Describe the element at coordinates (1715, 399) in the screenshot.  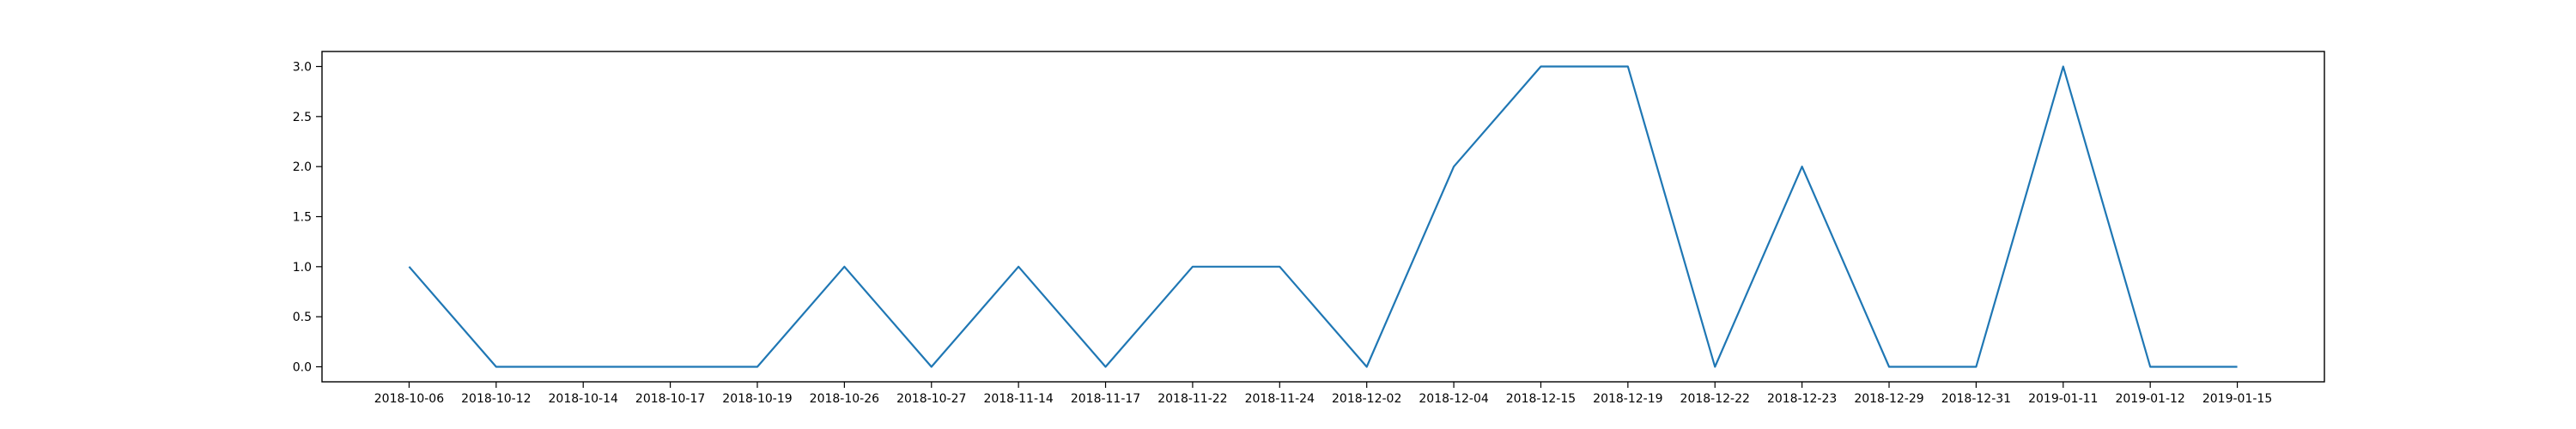
I see `x-tick-label: 2018-12-22` at that location.